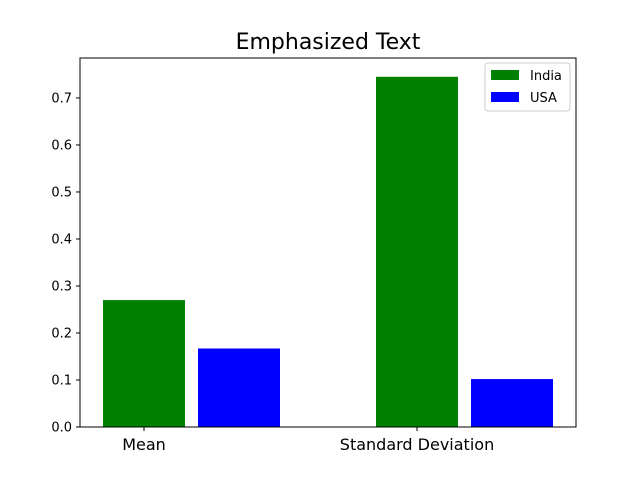  Describe the element at coordinates (144, 444) in the screenshot. I see `x-tick-label: Mean` at that location.